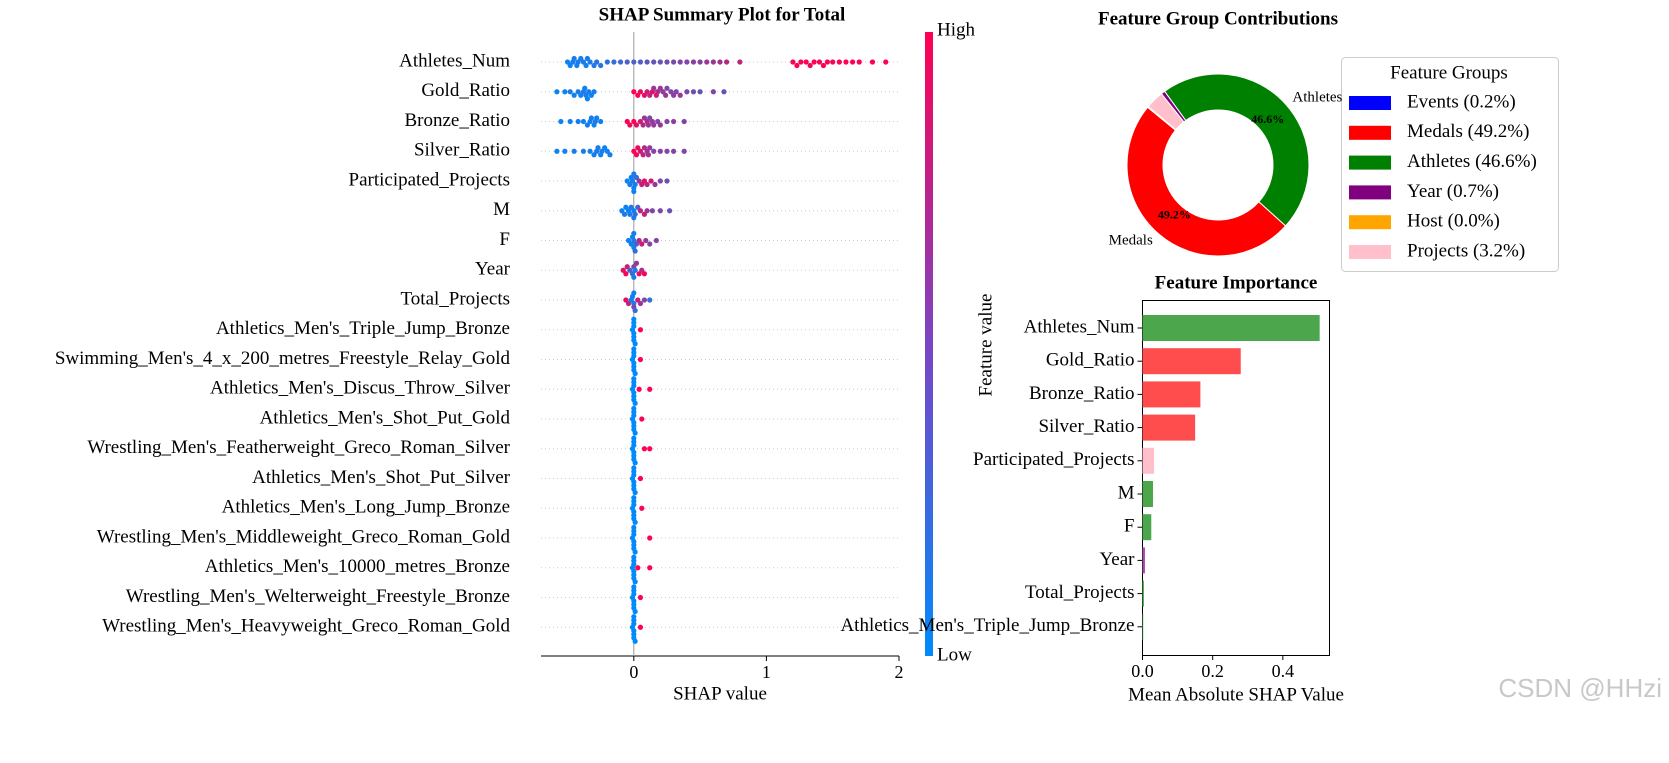 The image size is (1669, 763). I want to click on x-tick-label: 0, so click(633, 672).